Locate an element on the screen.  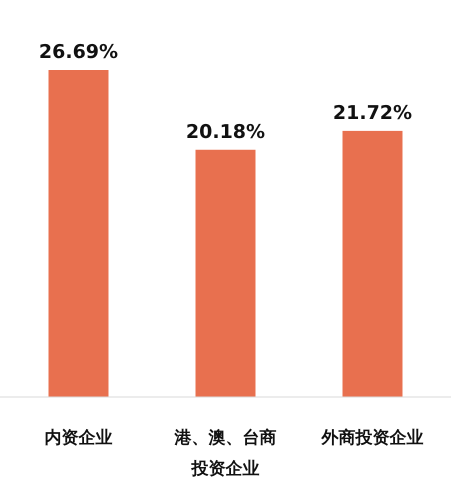
data-label: 21.72% is located at coordinates (372, 113).